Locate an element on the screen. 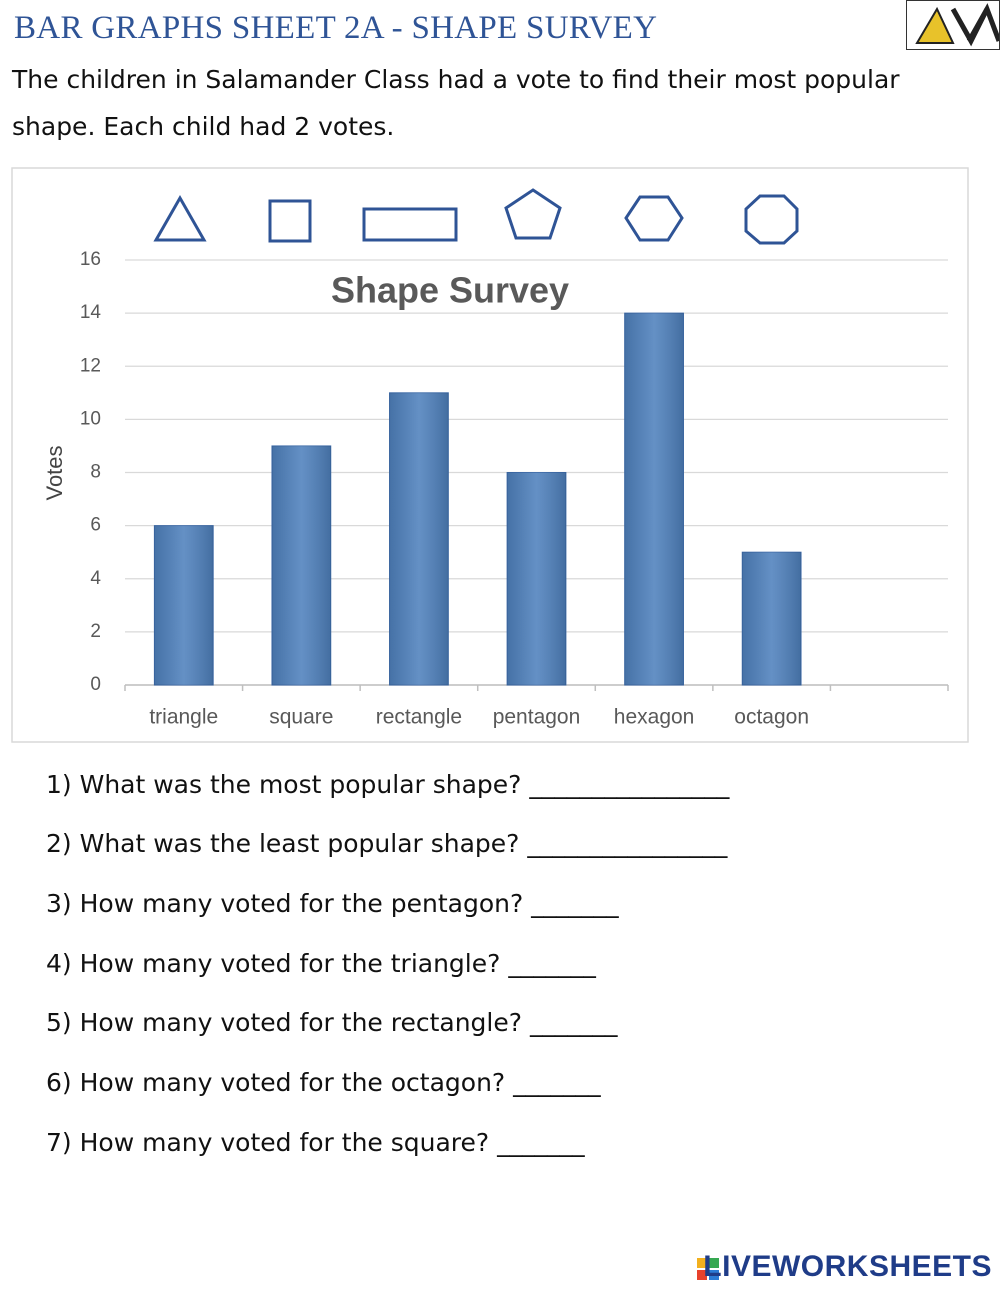 This screenshot has height=1291, width=1000. y-axis-label: Votes is located at coordinates (54, 472).